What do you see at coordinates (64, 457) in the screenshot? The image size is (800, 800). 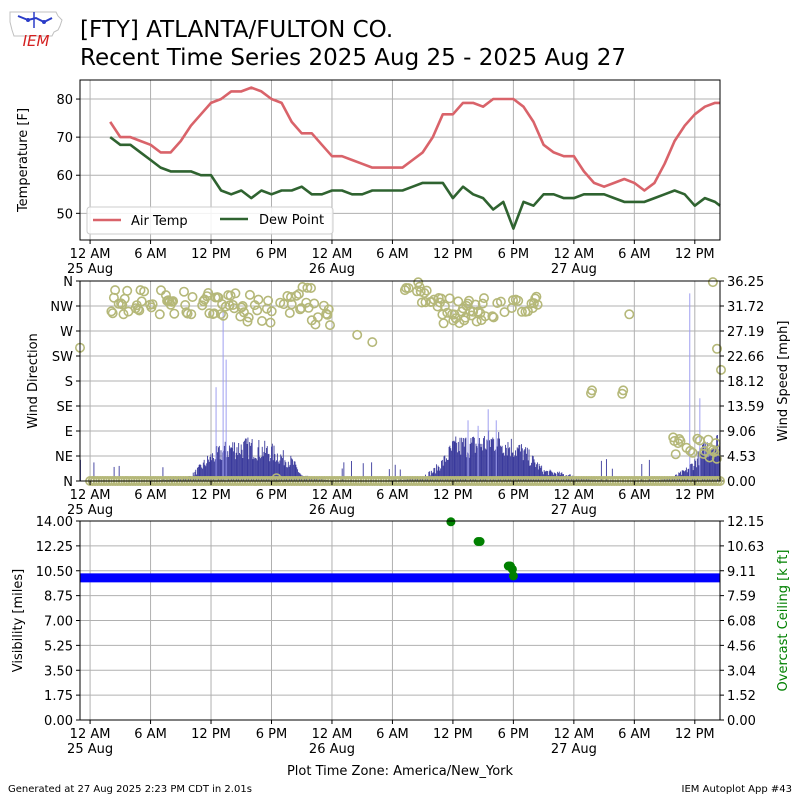 I see `y-tick-label: NE` at bounding box center [64, 457].